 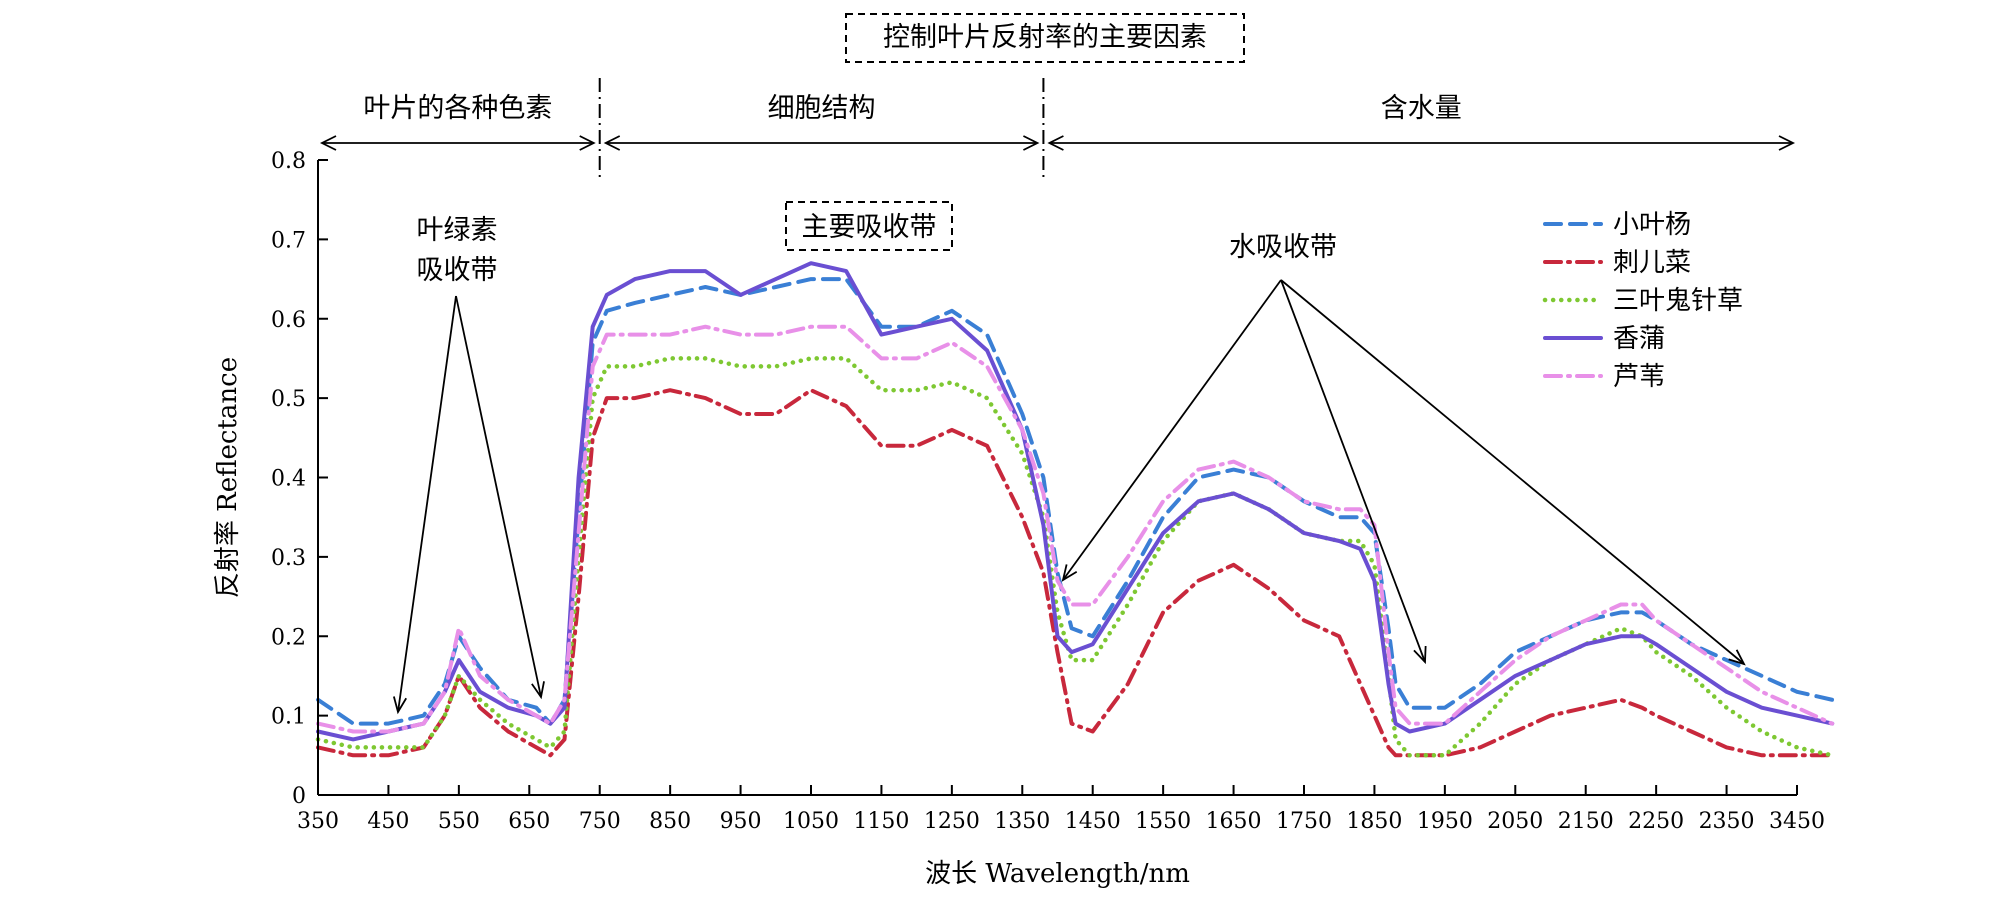 What do you see at coordinates (600, 821) in the screenshot?
I see `x-tick-label: 750` at bounding box center [600, 821].